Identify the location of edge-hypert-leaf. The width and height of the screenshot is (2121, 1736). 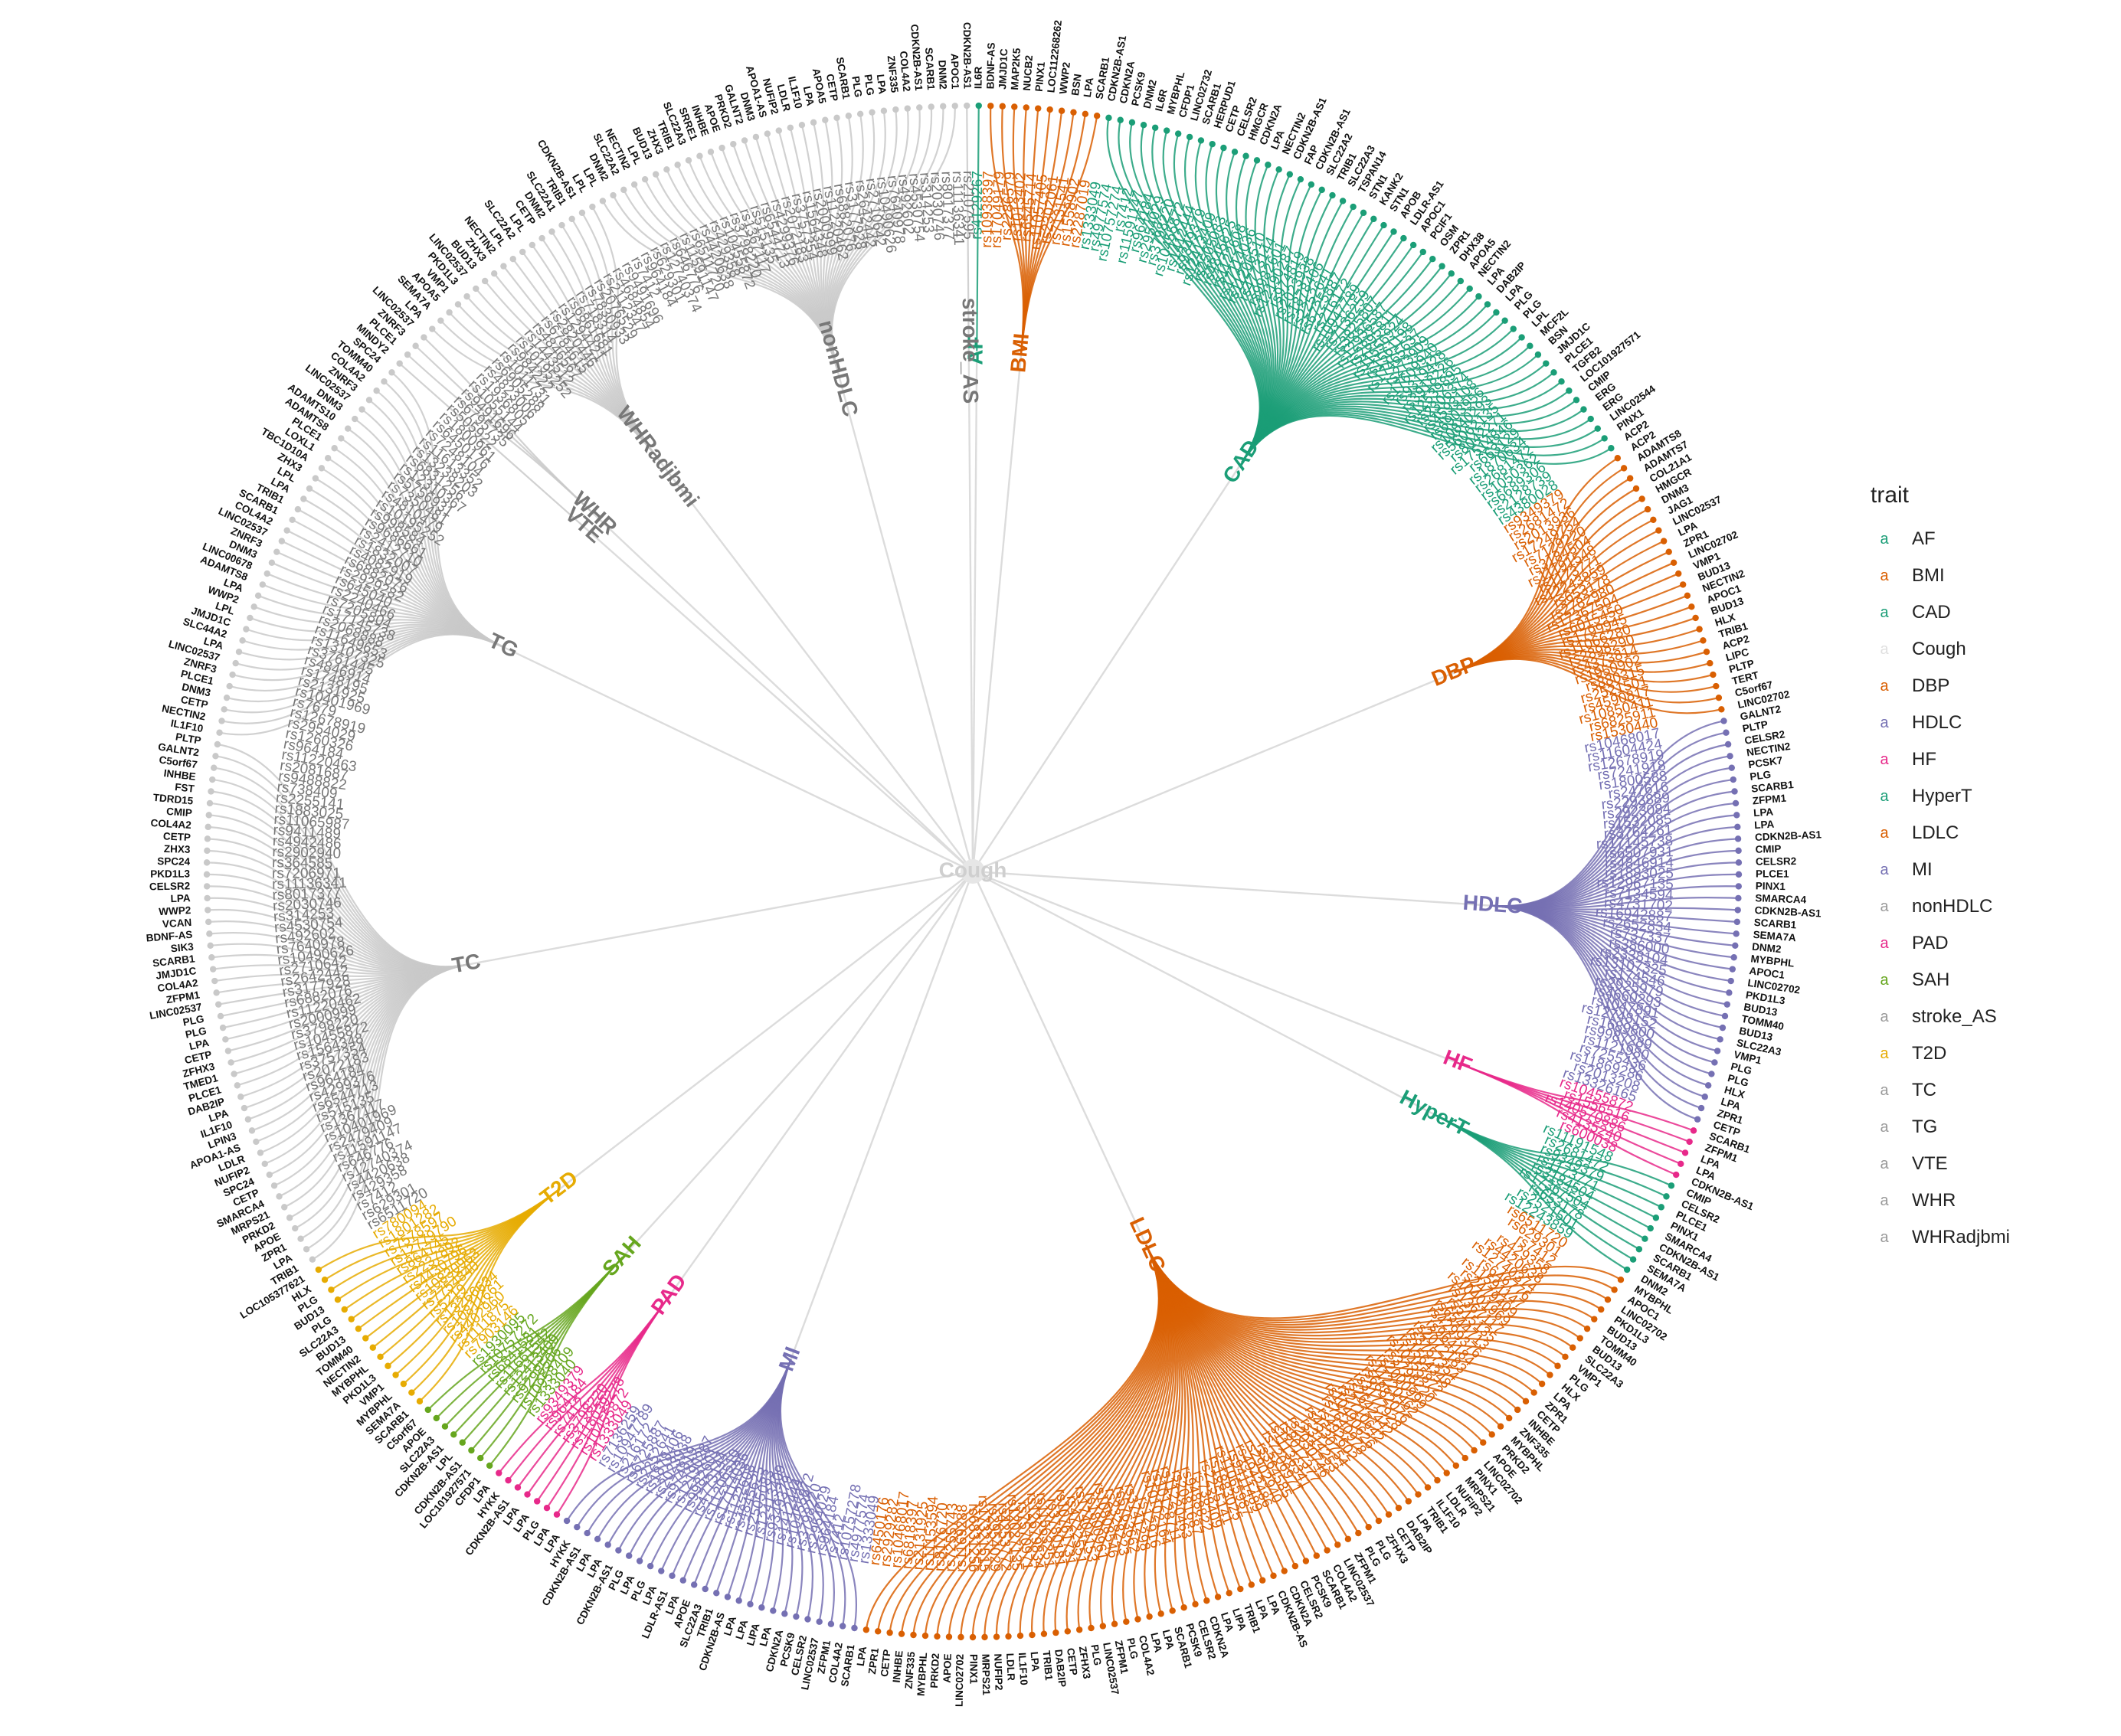
(1530, 1191).